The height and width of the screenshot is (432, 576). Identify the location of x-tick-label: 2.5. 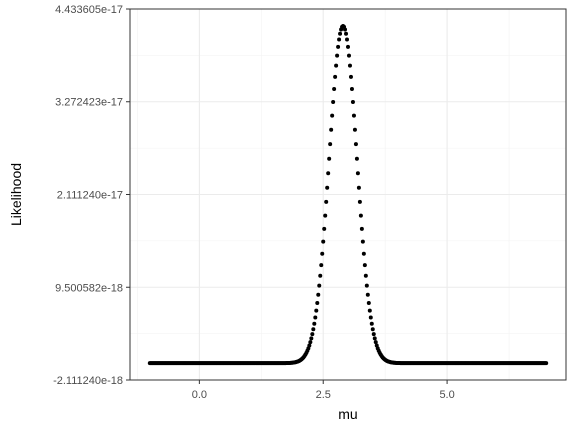
(323, 395).